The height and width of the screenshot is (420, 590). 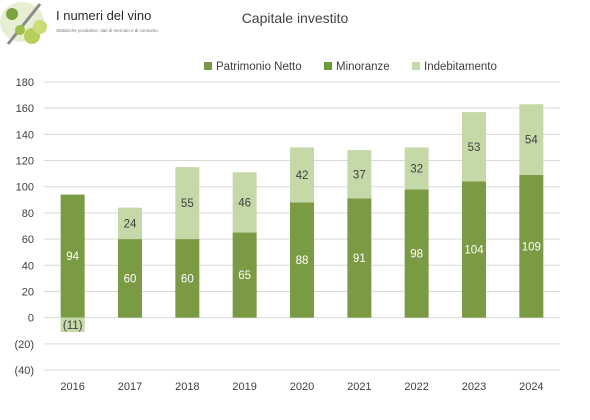 I want to click on x-tick-label: 2016, so click(x=72, y=387).